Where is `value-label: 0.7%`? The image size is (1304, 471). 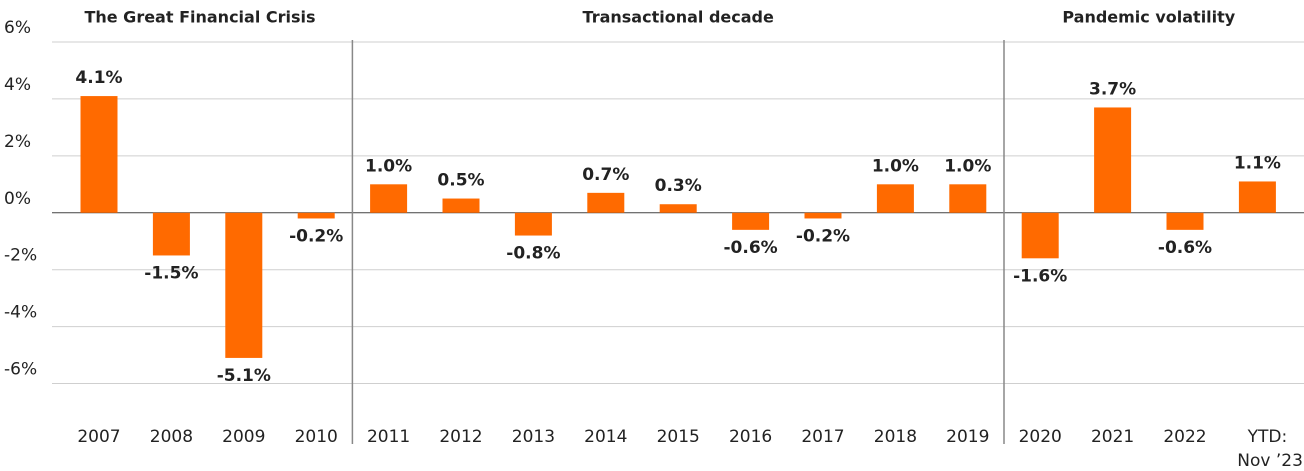
value-label: 0.7% is located at coordinates (605, 175).